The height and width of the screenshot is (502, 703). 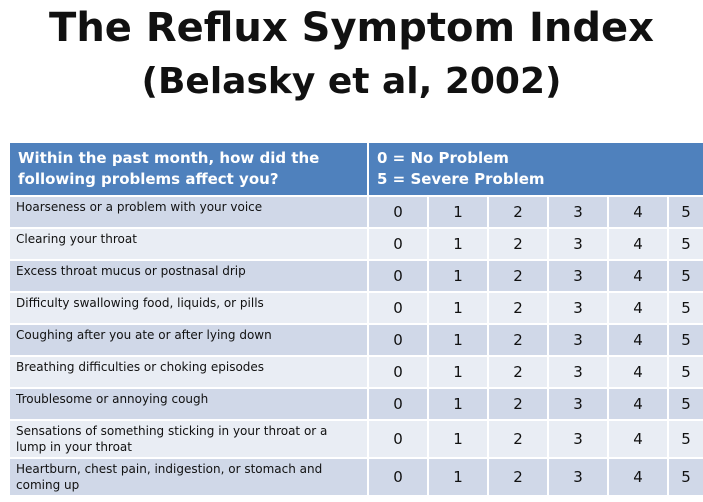 I want to click on table-row: Troublesome or annoying cough 0 1 2 3 4 5, so click(x=356, y=403).